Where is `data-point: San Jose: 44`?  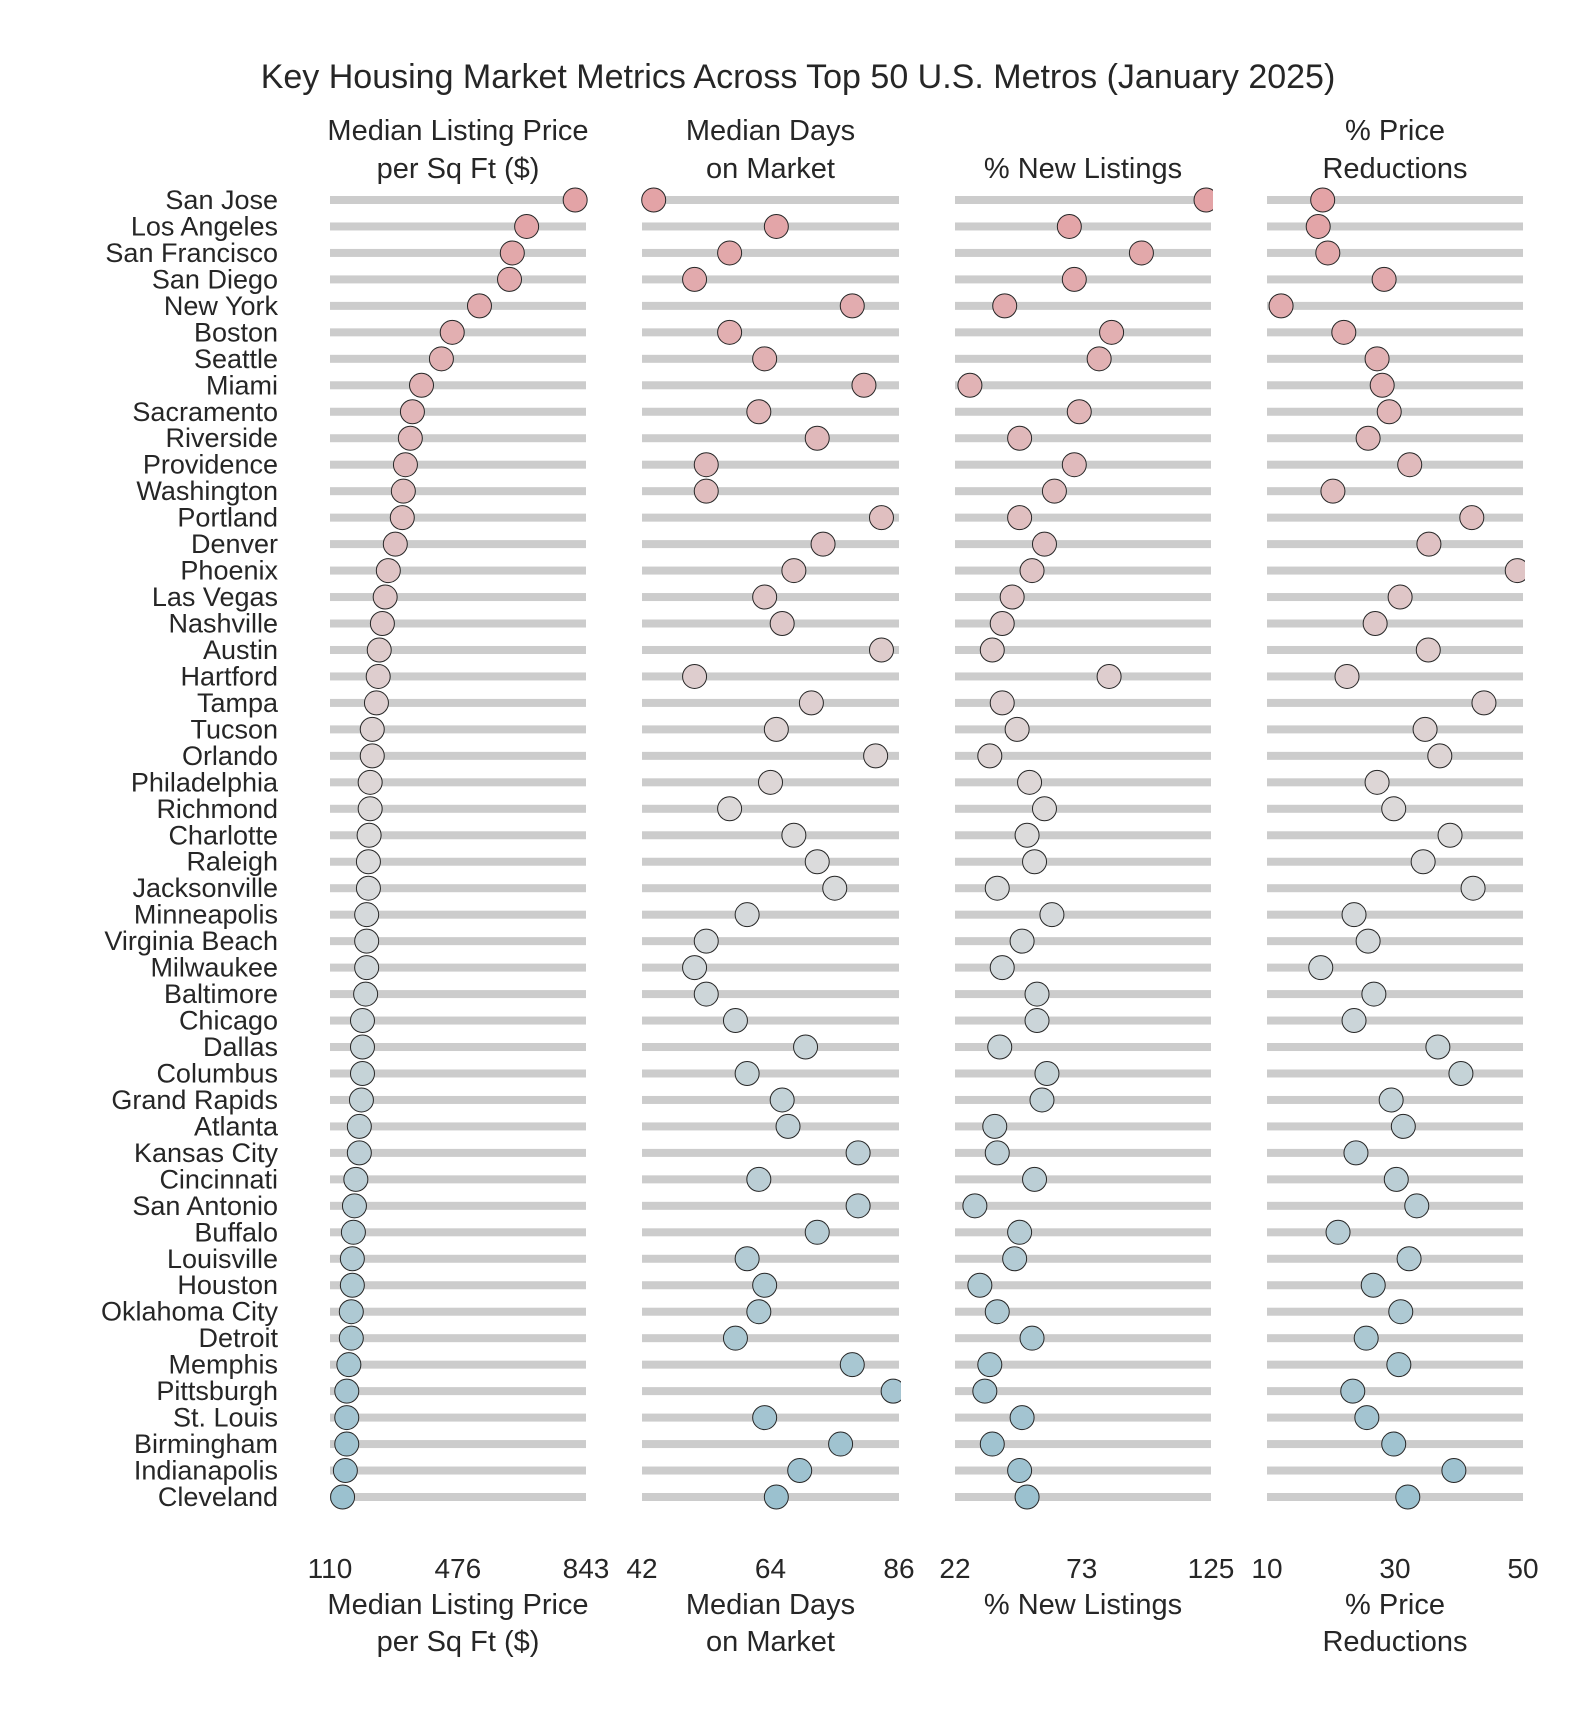 data-point: San Jose: 44 is located at coordinates (654, 200).